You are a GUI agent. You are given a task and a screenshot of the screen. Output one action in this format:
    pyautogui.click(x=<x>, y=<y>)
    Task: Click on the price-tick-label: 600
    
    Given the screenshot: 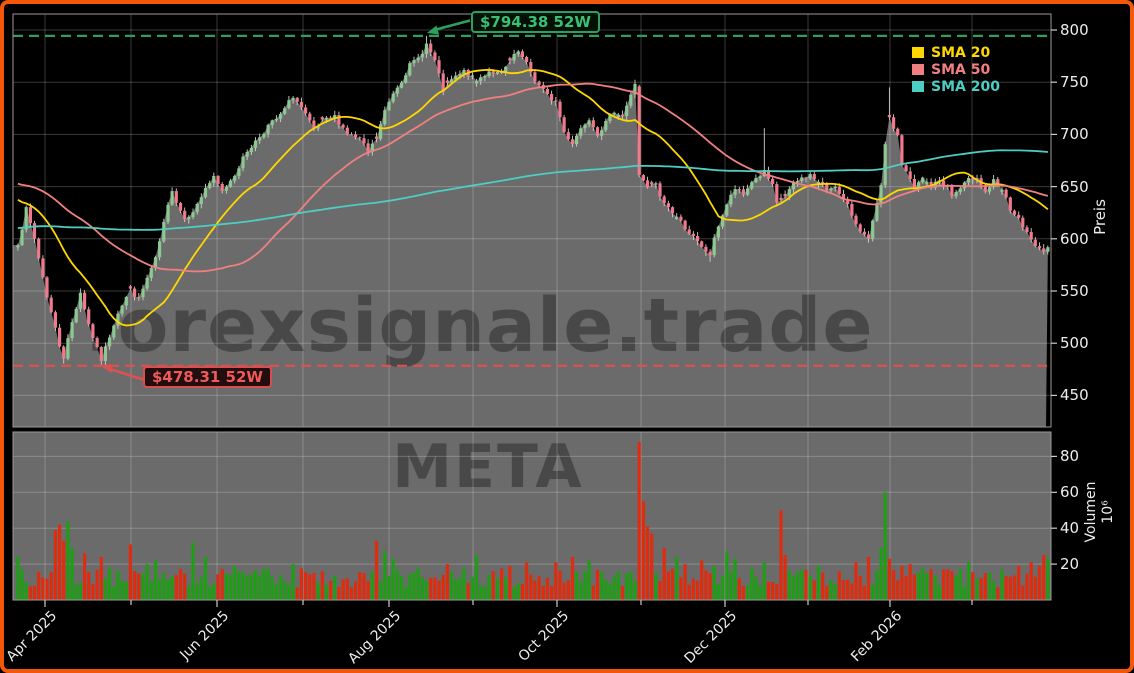 What is the action you would take?
    pyautogui.click(x=1074, y=238)
    